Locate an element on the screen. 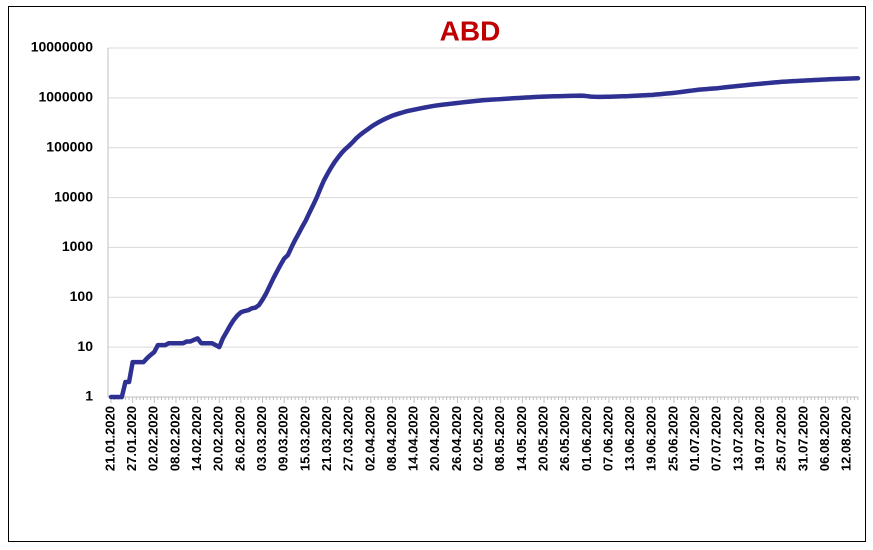 The width and height of the screenshot is (873, 550). x-tick-label: 12.08.2020 is located at coordinates (846, 438).